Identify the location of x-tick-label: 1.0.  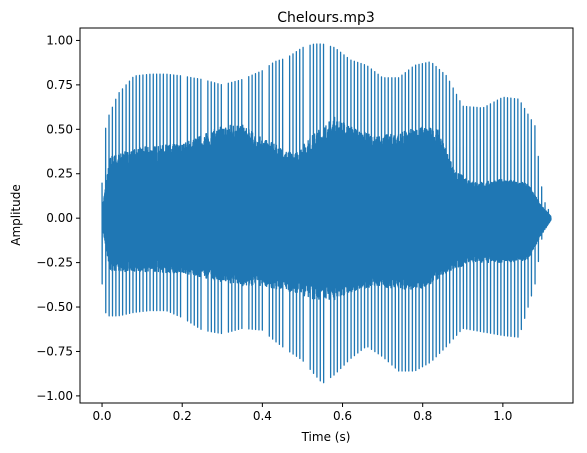
(502, 416).